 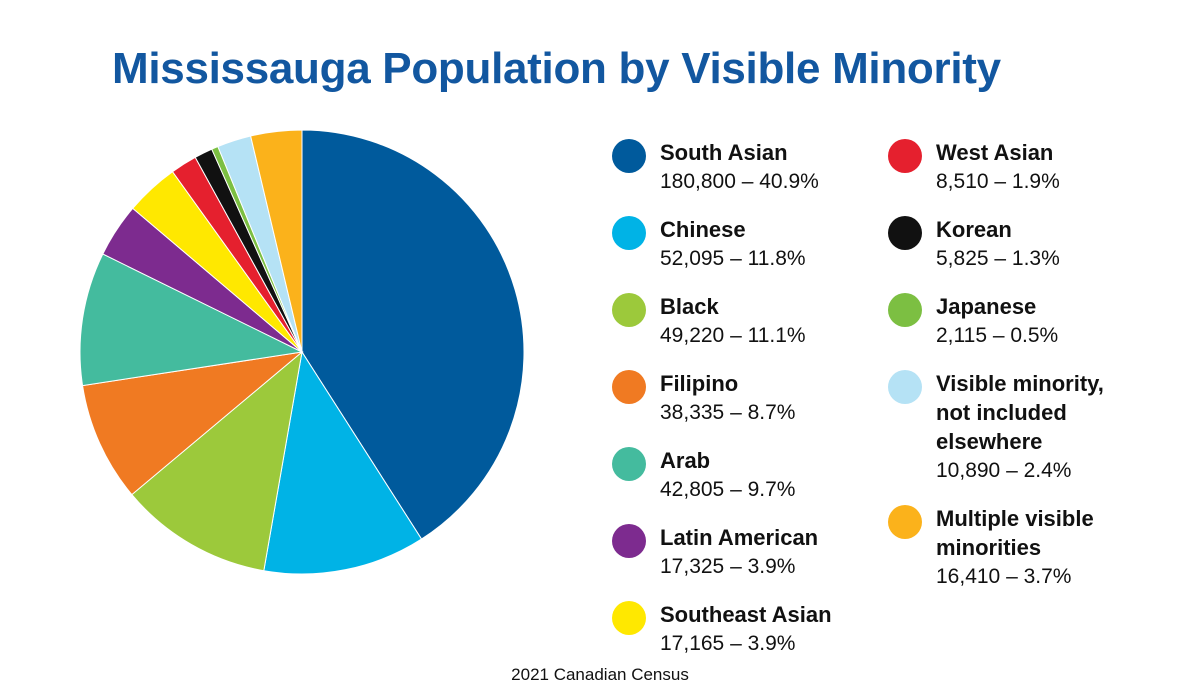 What do you see at coordinates (986, 306) in the screenshot?
I see `legend-label: Japanese` at bounding box center [986, 306].